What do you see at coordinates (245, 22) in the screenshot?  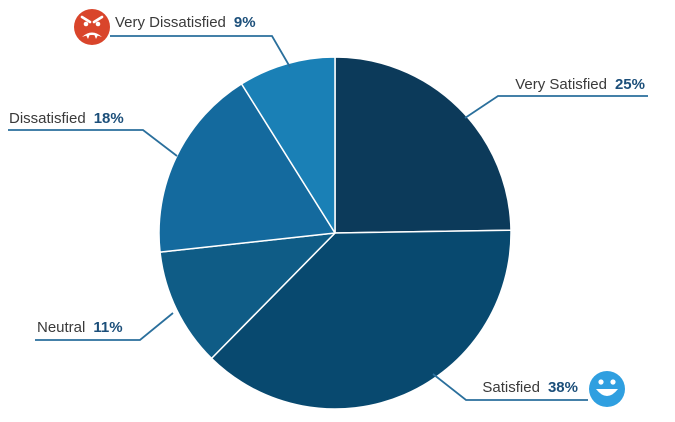 I see `slice-value: 9%` at bounding box center [245, 22].